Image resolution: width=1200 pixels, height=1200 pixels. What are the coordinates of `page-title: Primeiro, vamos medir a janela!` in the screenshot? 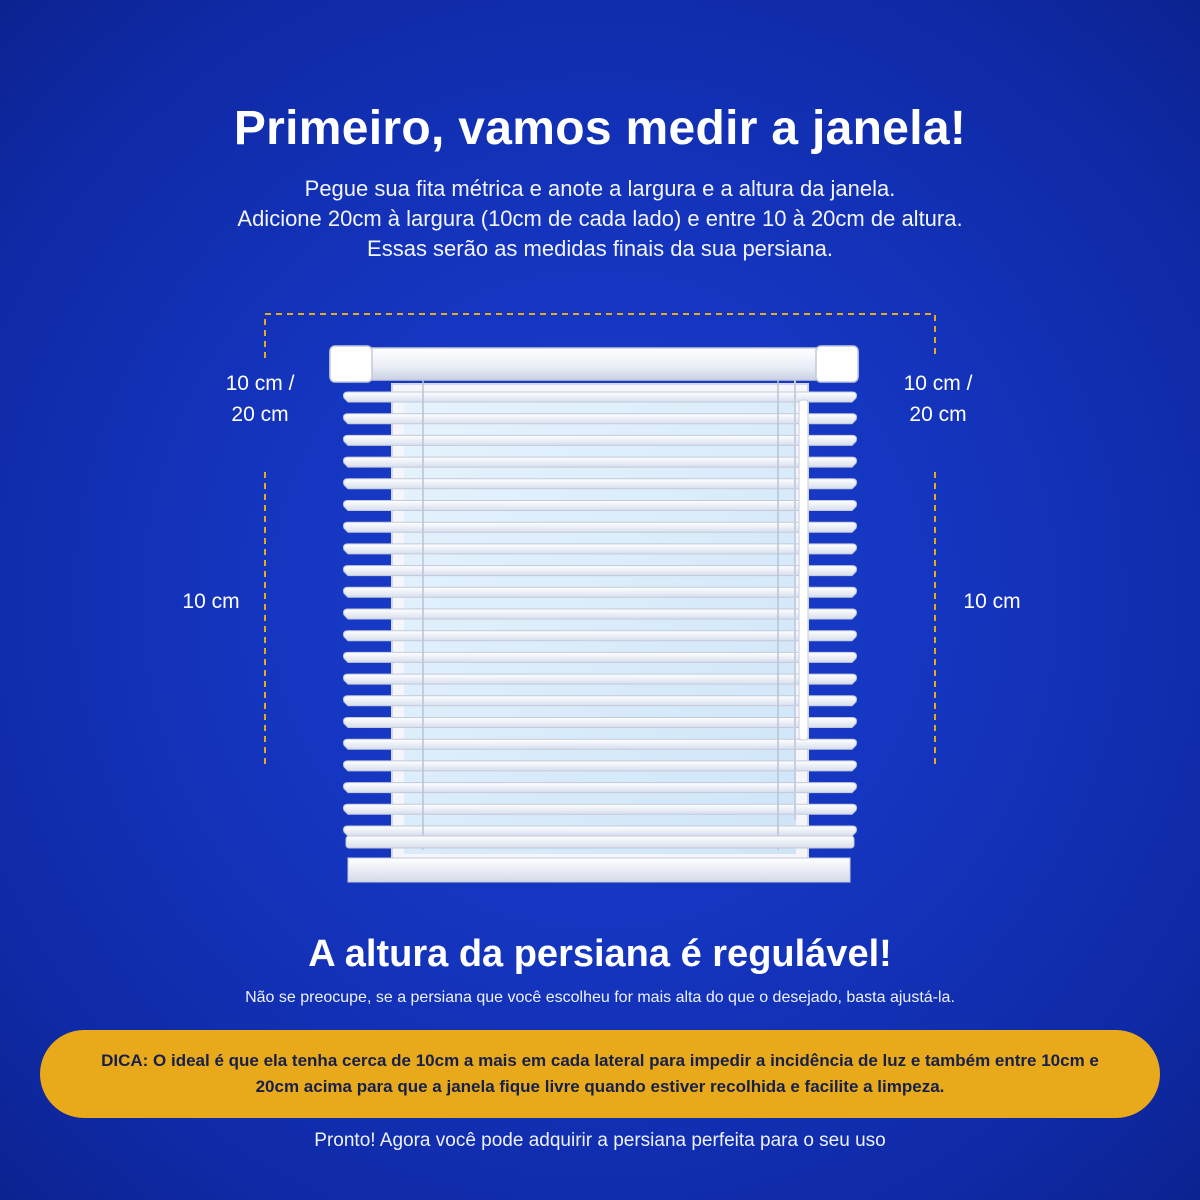 It's located at (600, 128).